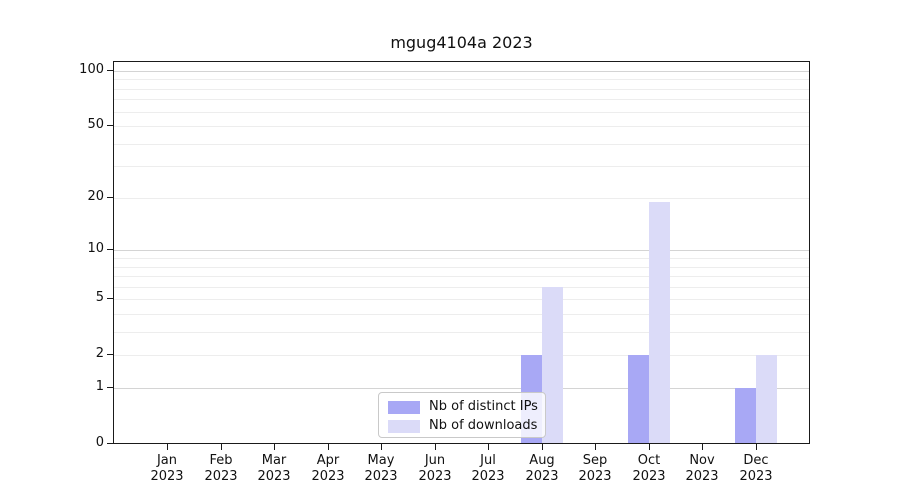 The image size is (900, 500). Describe the element at coordinates (461, 42) in the screenshot. I see `chart-title: mgug4104a 2023` at that location.